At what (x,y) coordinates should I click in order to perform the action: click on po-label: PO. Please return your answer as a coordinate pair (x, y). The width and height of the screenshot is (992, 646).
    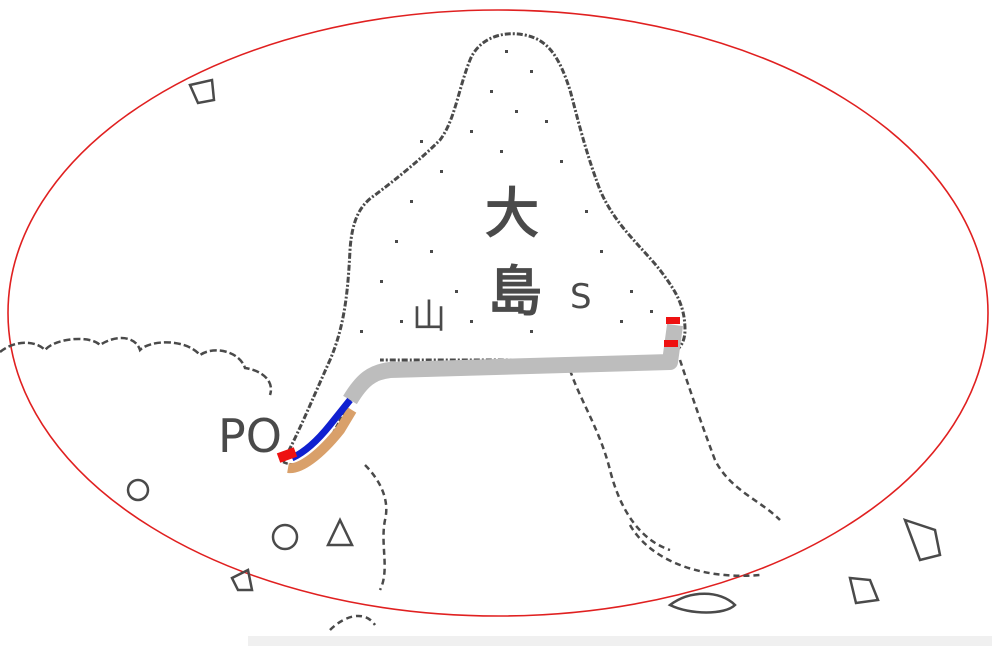
    Looking at the image, I should click on (250, 436).